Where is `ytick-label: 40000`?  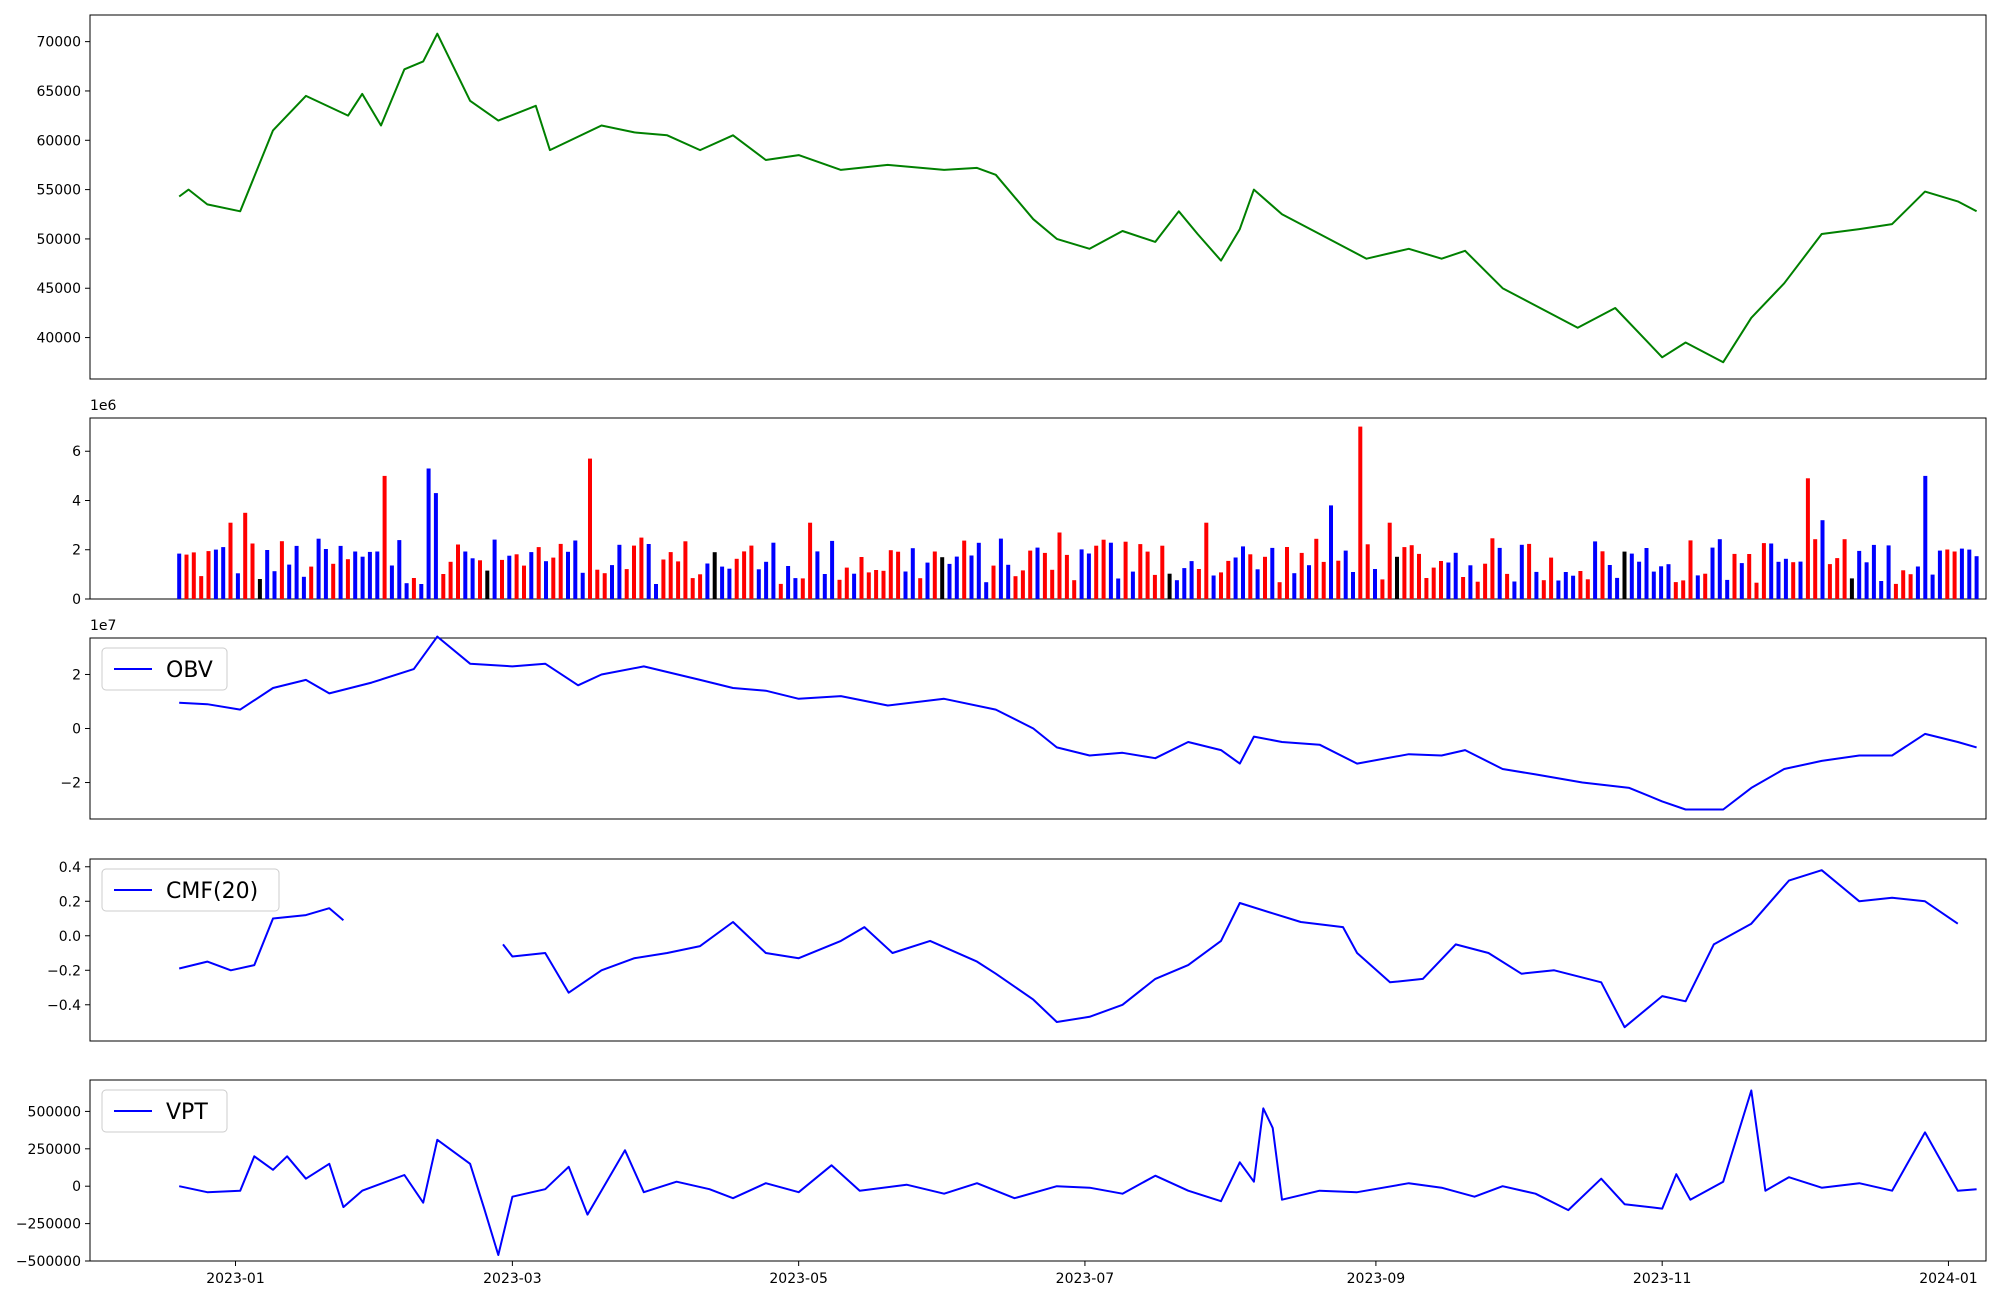
ytick-label: 40000 is located at coordinates (58, 339).